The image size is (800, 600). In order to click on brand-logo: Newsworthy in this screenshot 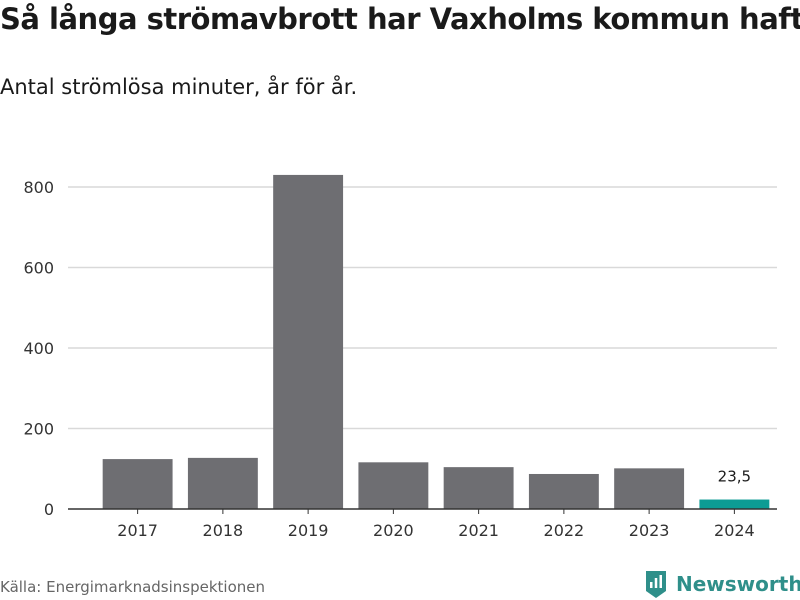, I will do `click(722, 584)`.